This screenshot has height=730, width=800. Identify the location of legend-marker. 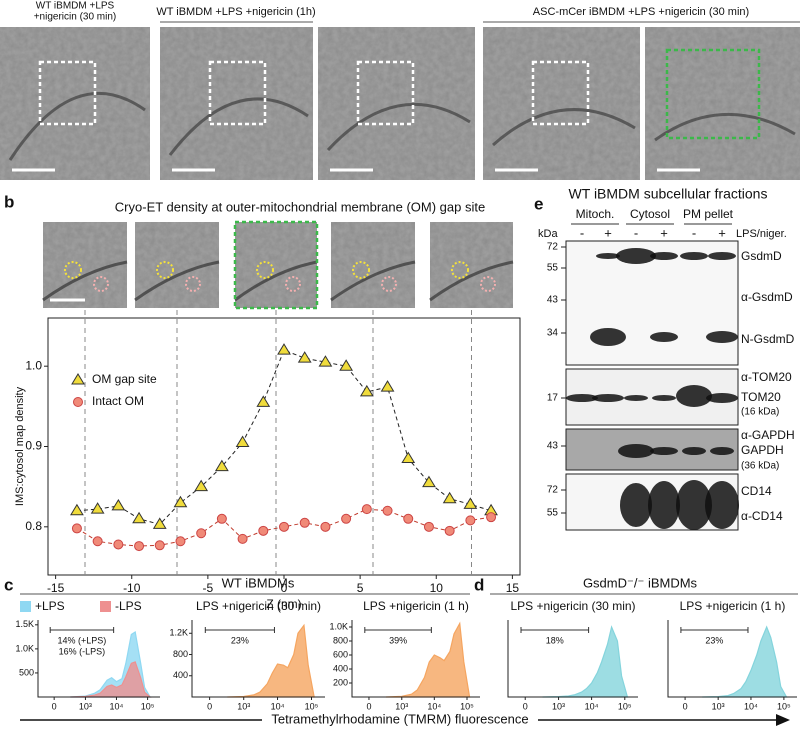
(78, 402).